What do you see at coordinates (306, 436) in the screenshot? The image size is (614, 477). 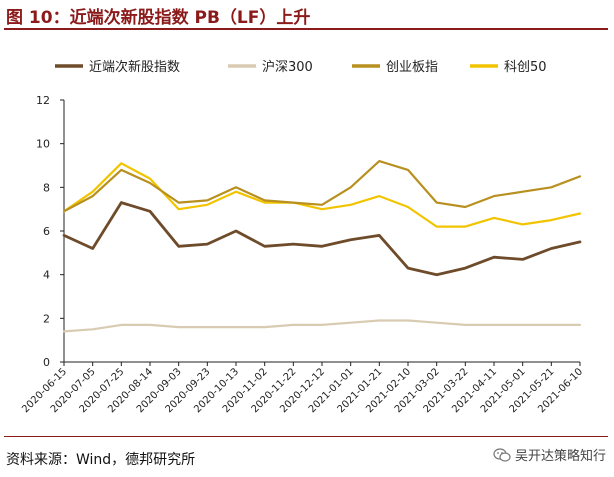 I see `source-divider` at bounding box center [306, 436].